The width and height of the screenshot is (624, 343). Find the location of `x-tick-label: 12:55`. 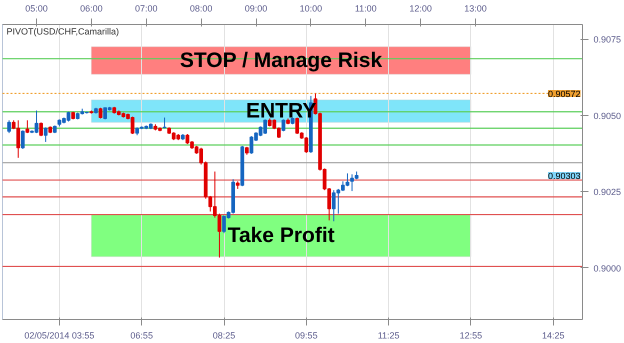

x-tick-label: 12:55 is located at coordinates (471, 335).